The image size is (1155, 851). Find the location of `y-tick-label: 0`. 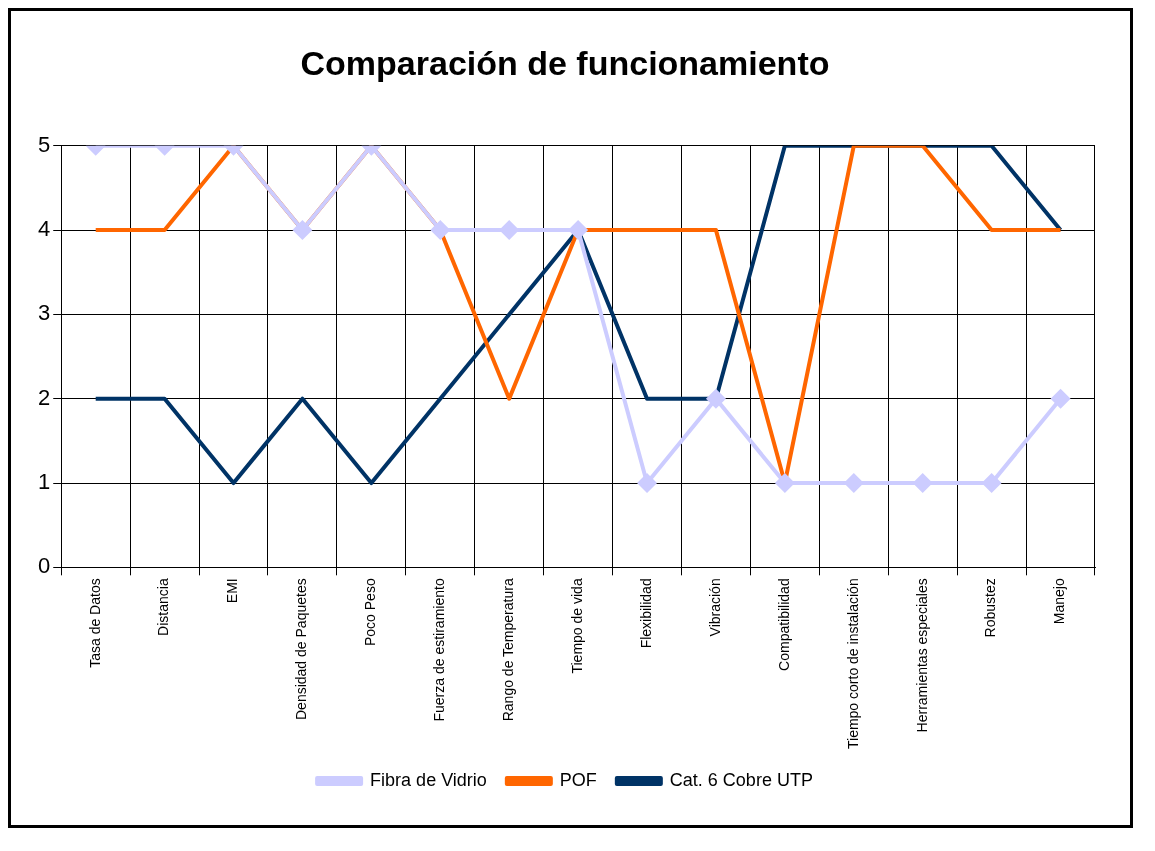

y-tick-label: 0 is located at coordinates (44, 566).